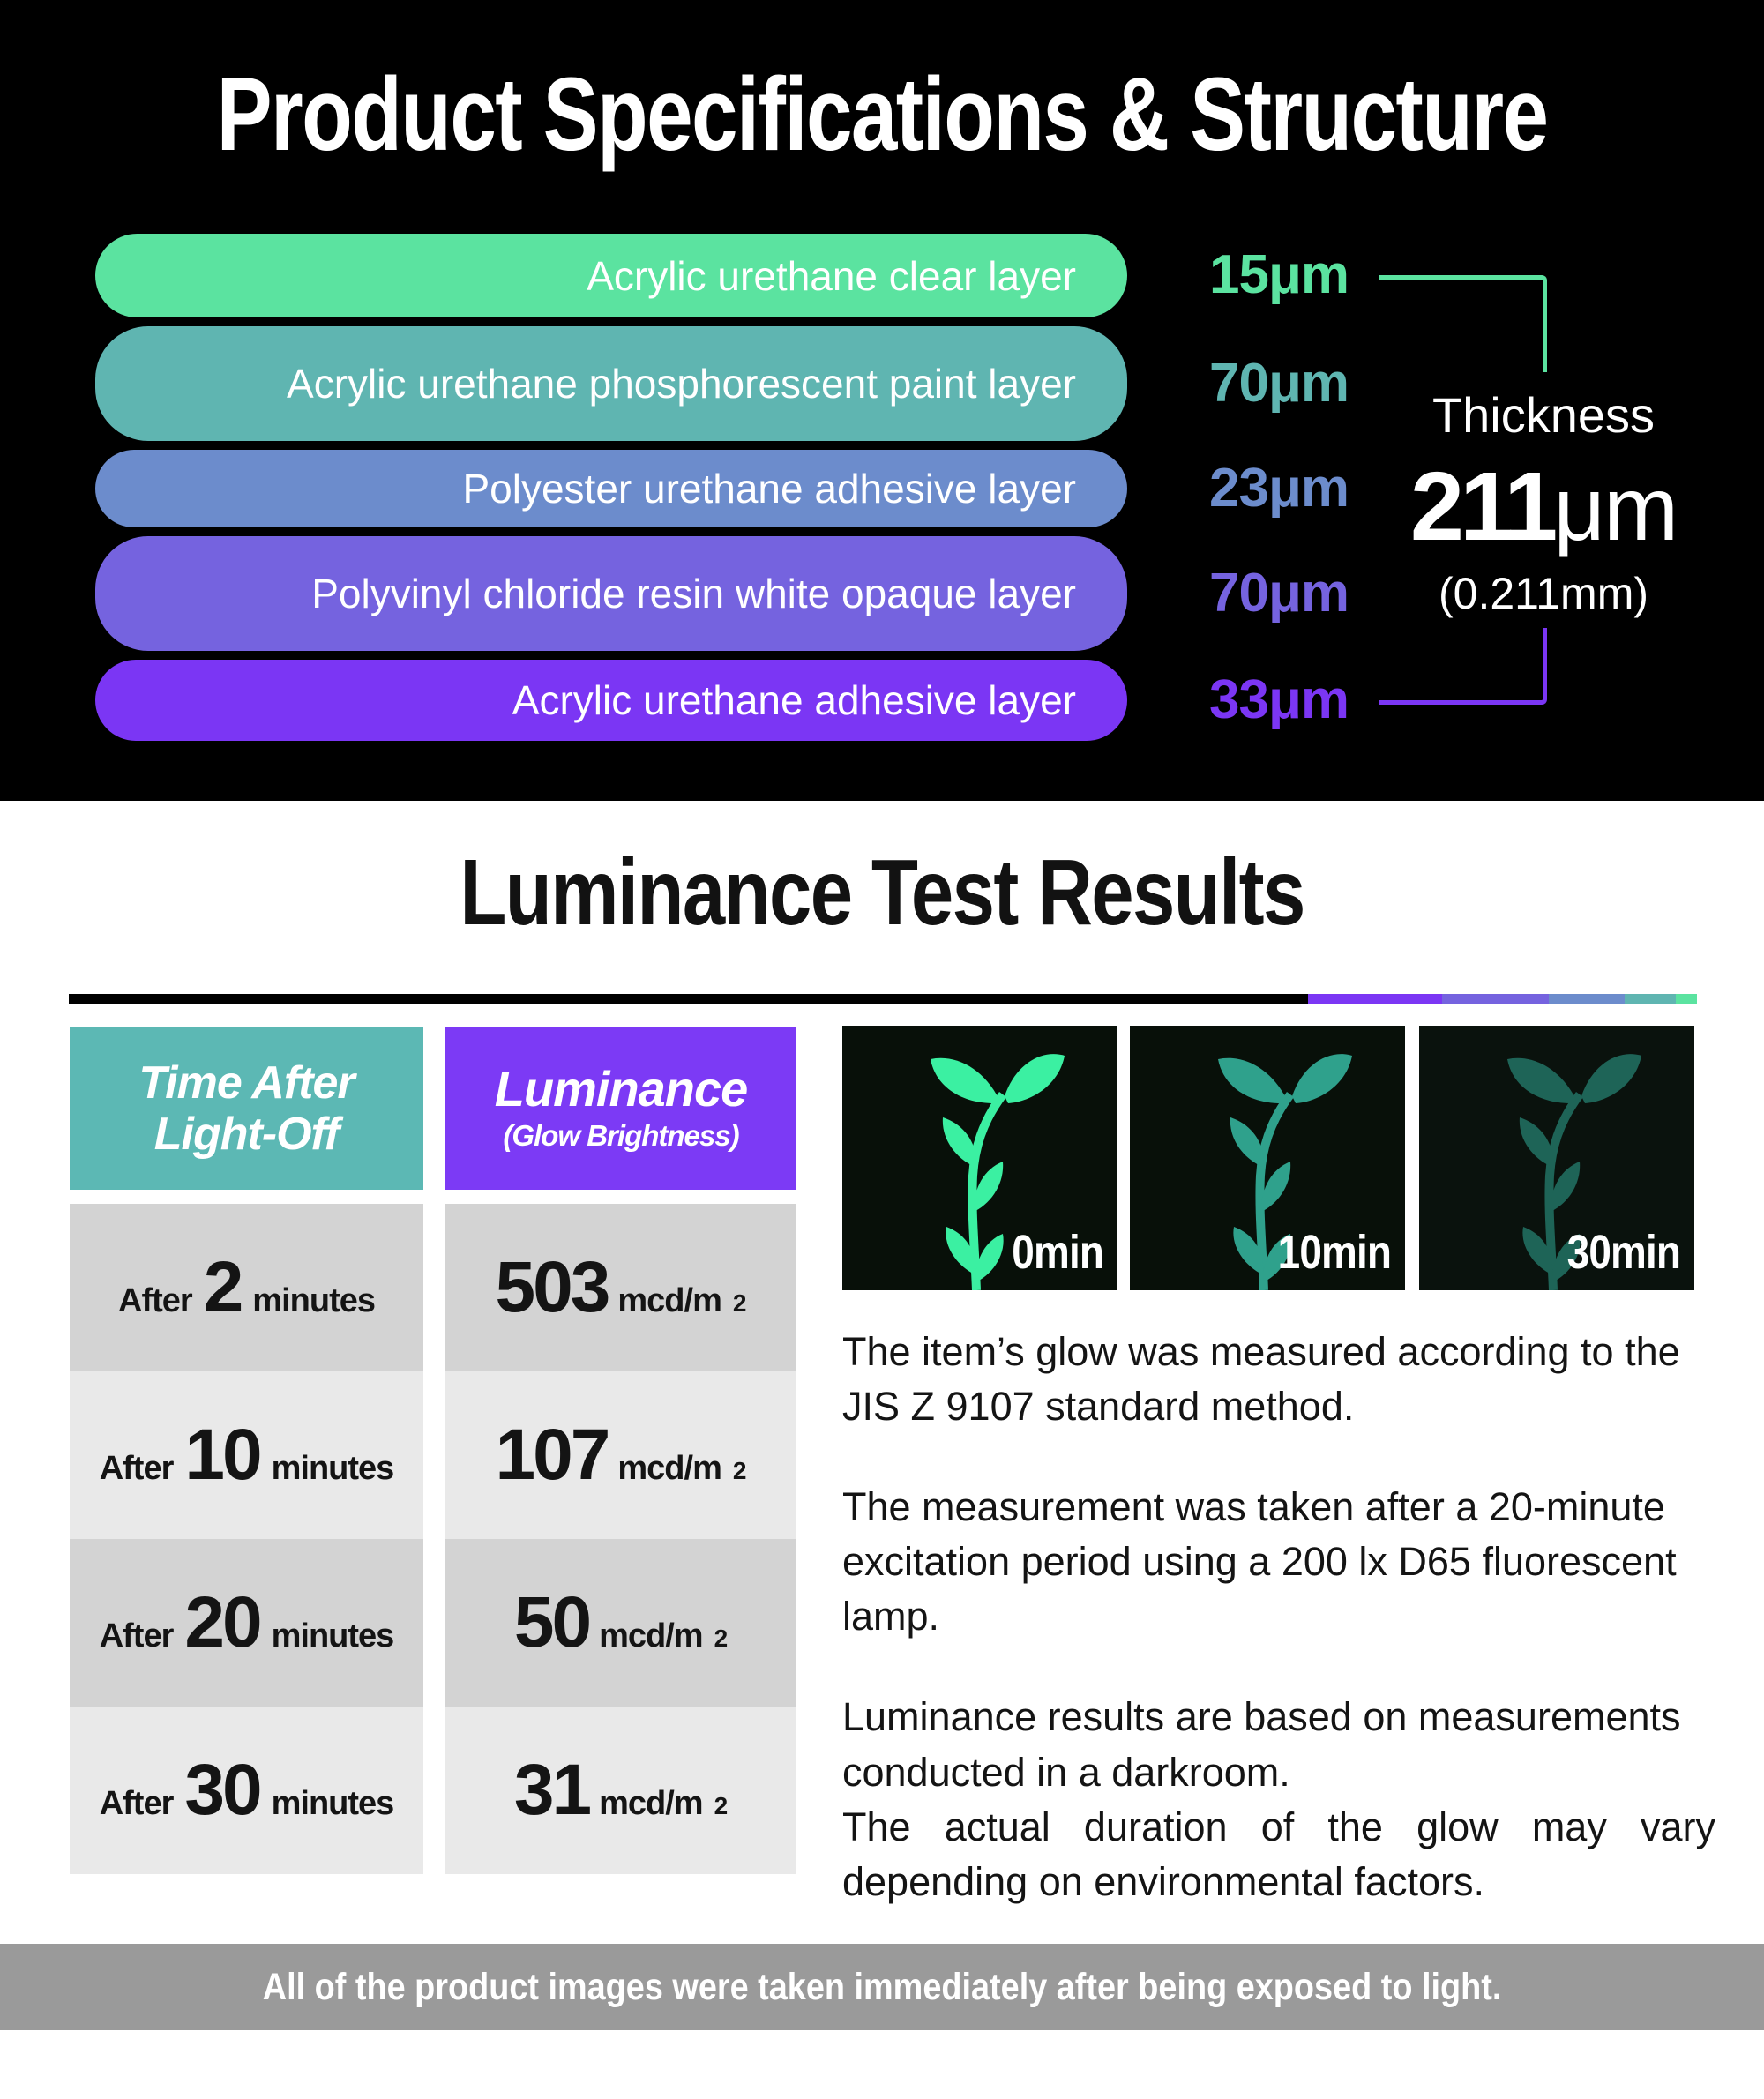 The height and width of the screenshot is (2099, 1764). Describe the element at coordinates (246, 1287) in the screenshot. I see `table-row-time: After 2 minutes` at that location.